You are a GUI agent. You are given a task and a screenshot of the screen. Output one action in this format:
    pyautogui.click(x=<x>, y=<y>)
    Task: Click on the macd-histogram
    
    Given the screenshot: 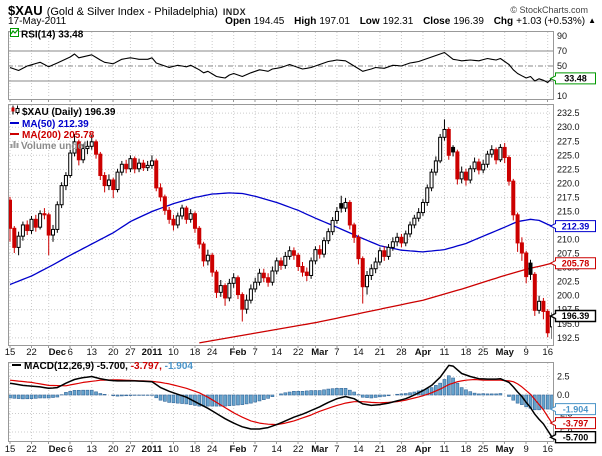 What is the action you would take?
    pyautogui.click(x=281, y=393)
    